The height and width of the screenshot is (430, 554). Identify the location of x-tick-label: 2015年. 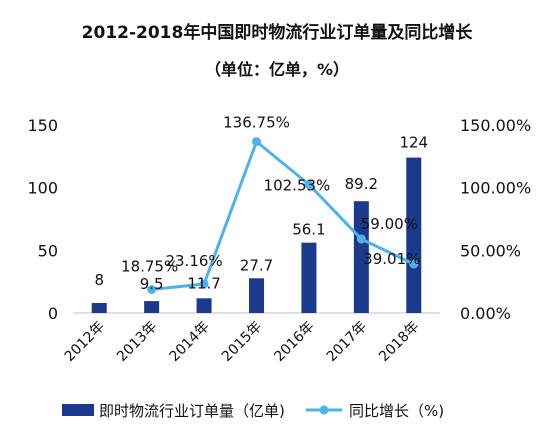
(242, 342).